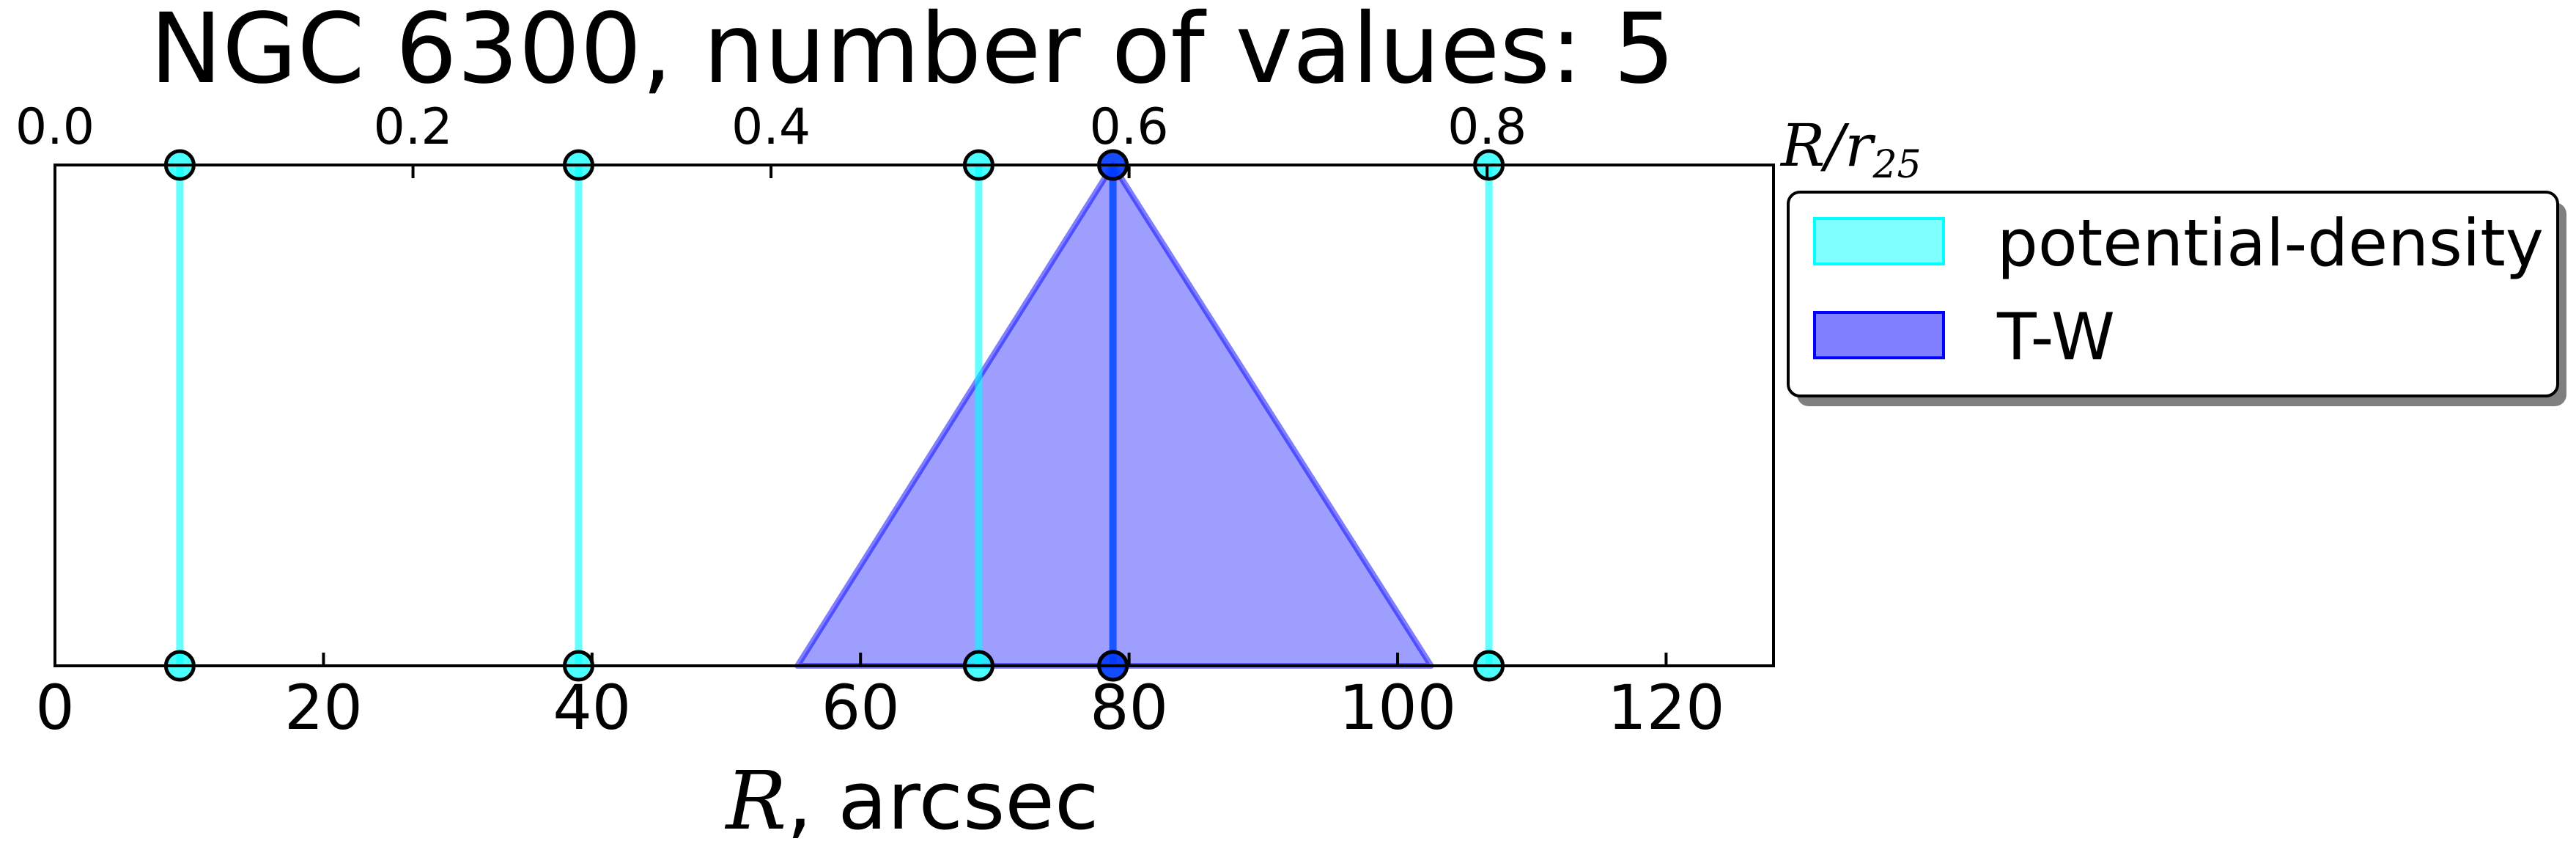 The width and height of the screenshot is (2576, 855). Describe the element at coordinates (1896, 165) in the screenshot. I see `top-axis-label-sub: 25` at that location.